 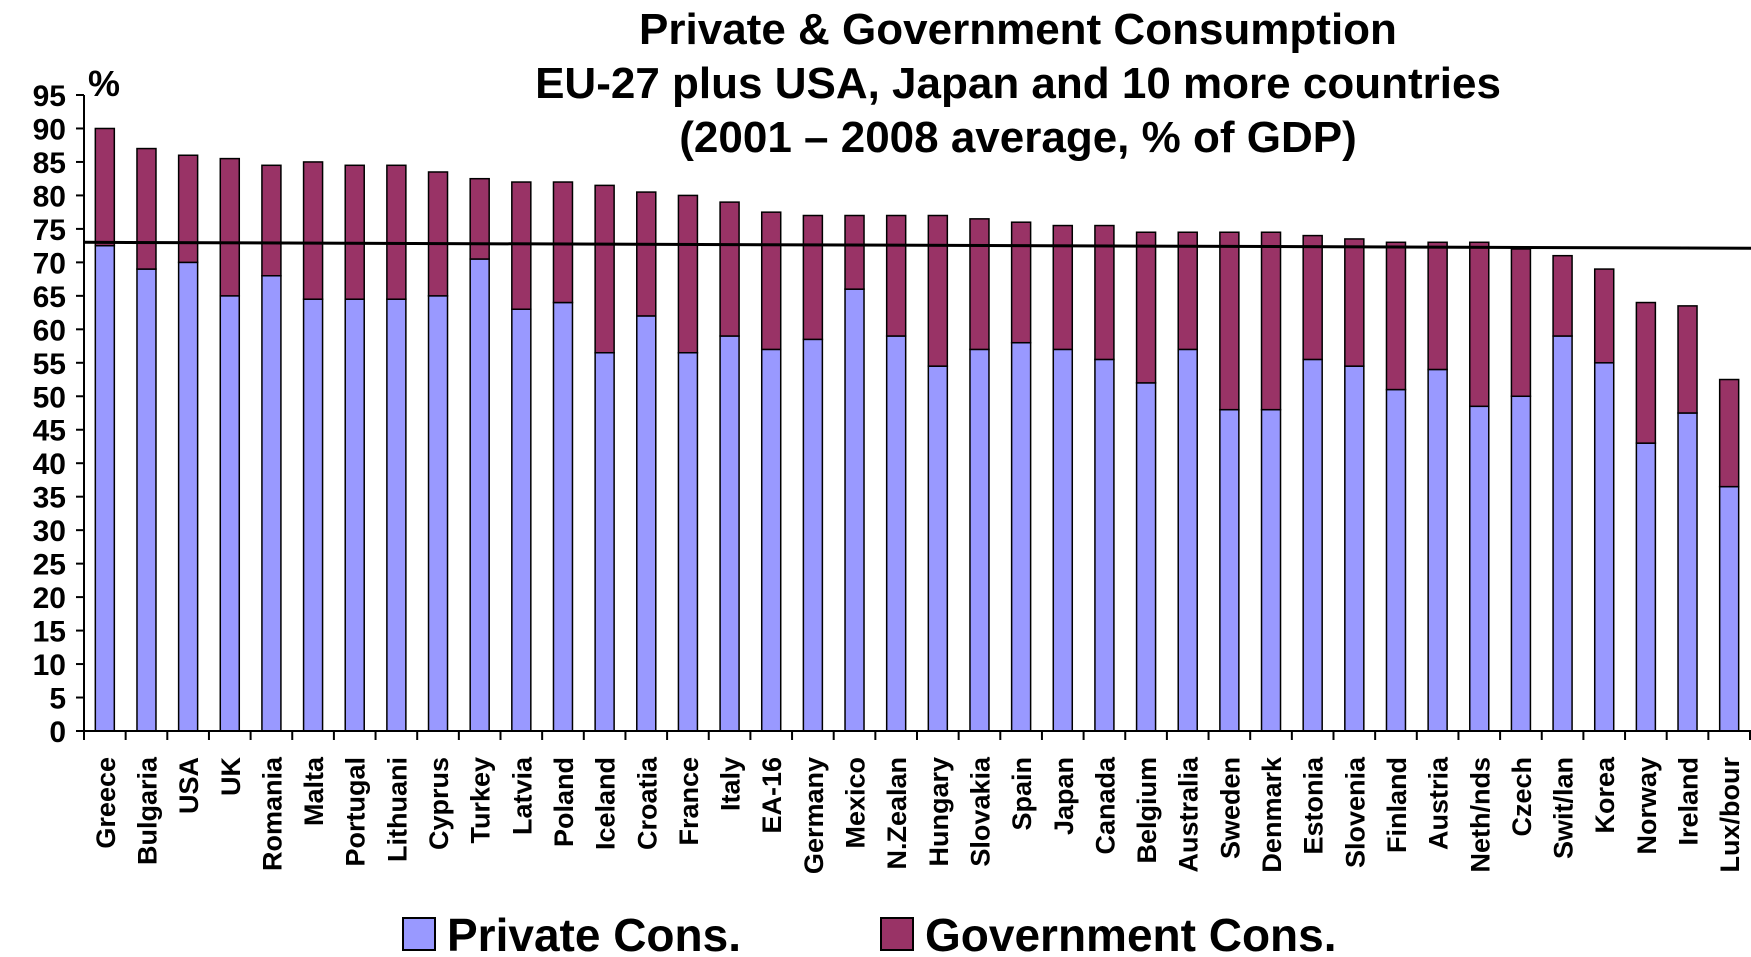 What do you see at coordinates (1480, 815) in the screenshot?
I see `x-tick-label: Neth/nds` at bounding box center [1480, 815].